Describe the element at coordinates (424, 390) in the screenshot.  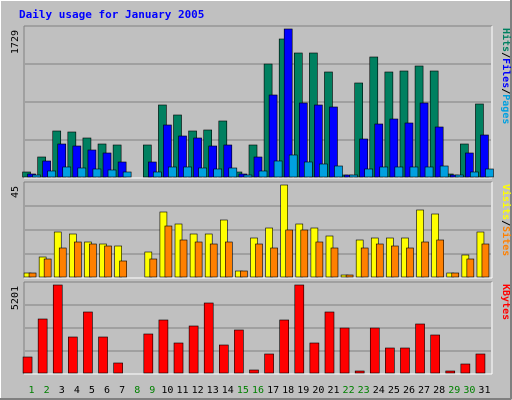
I see `x-tick-label: 27` at that location.